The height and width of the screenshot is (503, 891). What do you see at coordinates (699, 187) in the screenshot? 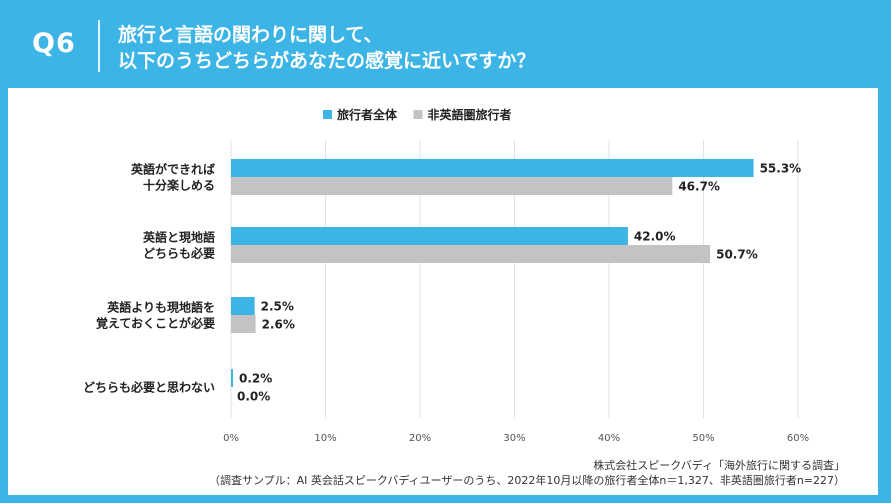
I see `data-label: 46.7%` at bounding box center [699, 187].